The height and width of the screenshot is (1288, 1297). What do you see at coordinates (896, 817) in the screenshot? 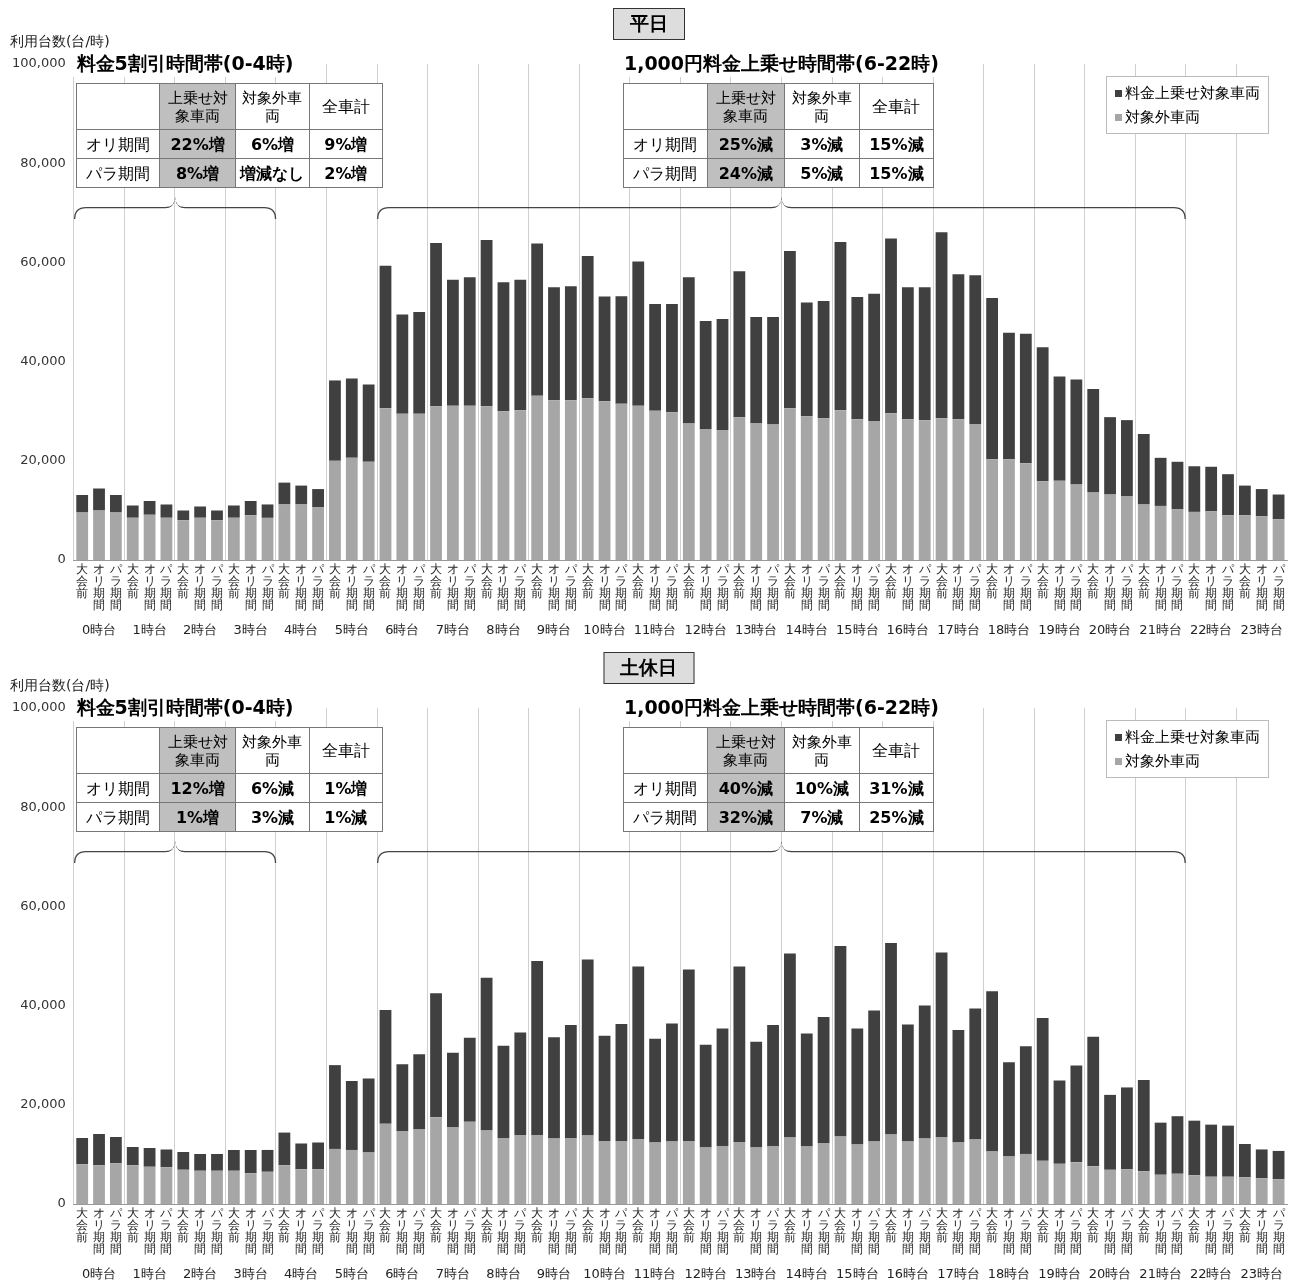
I see `annotation: 25%減` at bounding box center [896, 817].